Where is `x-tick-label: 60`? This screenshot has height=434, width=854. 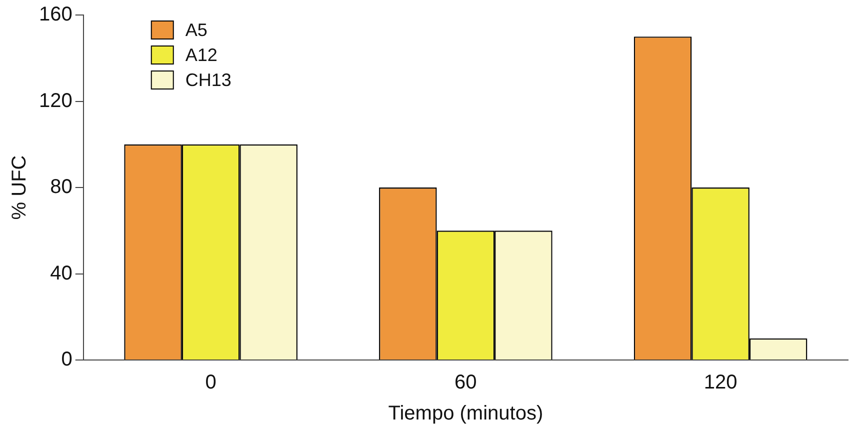 x-tick-label: 60 is located at coordinates (465, 383).